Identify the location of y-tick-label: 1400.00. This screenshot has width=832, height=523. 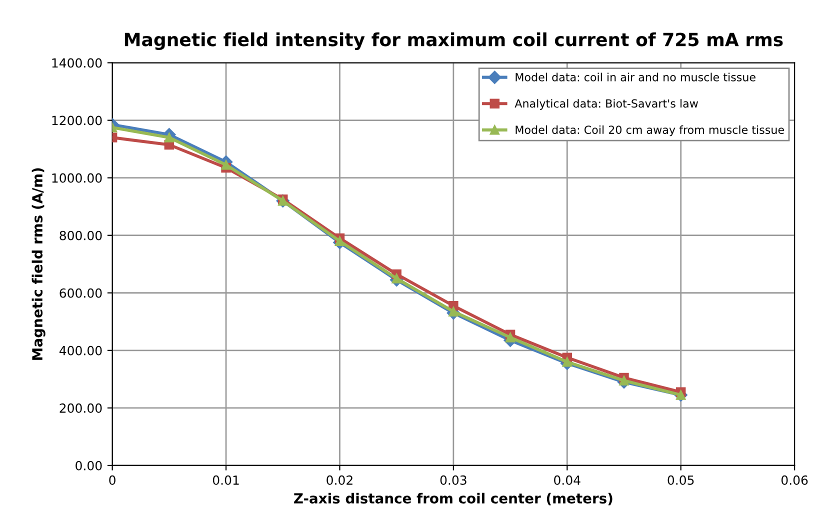
(77, 63).